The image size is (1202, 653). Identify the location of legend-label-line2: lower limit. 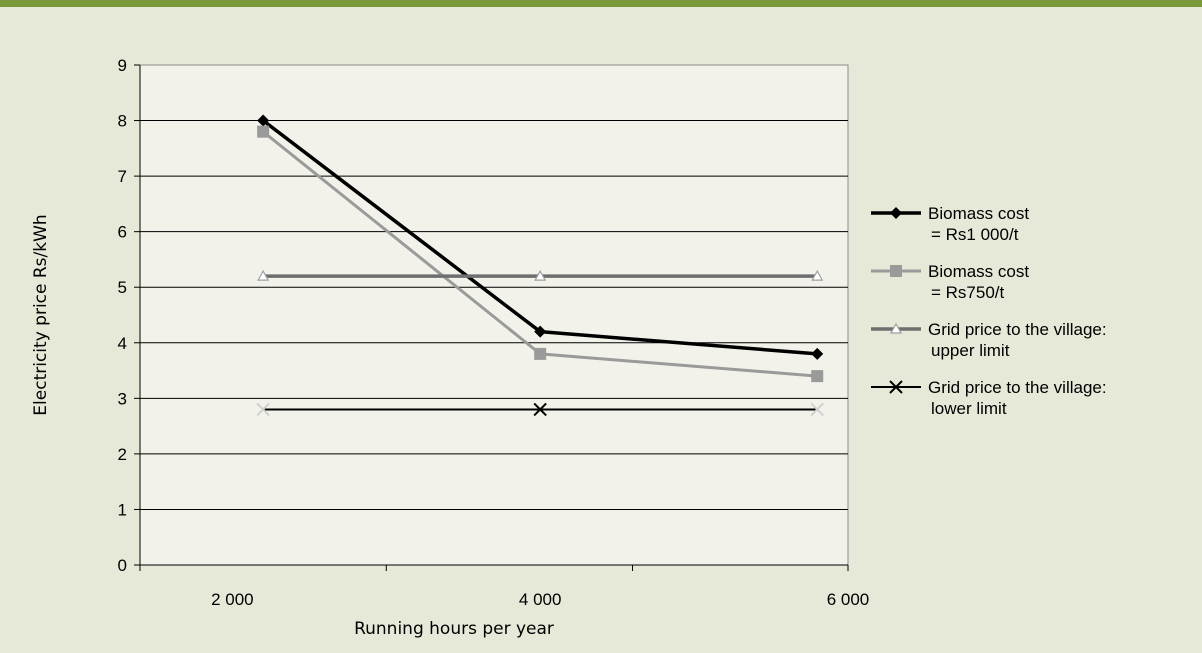
(969, 408).